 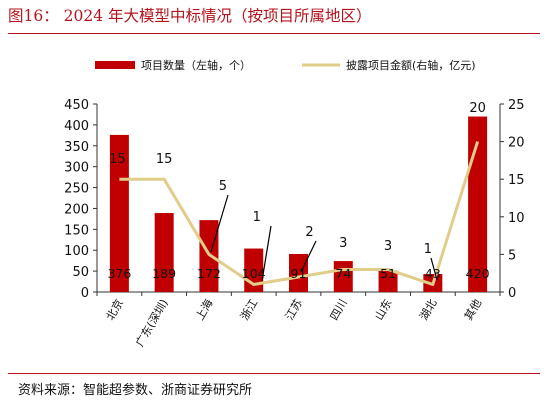 I want to click on legend-bar-swatch, so click(x=115, y=65).